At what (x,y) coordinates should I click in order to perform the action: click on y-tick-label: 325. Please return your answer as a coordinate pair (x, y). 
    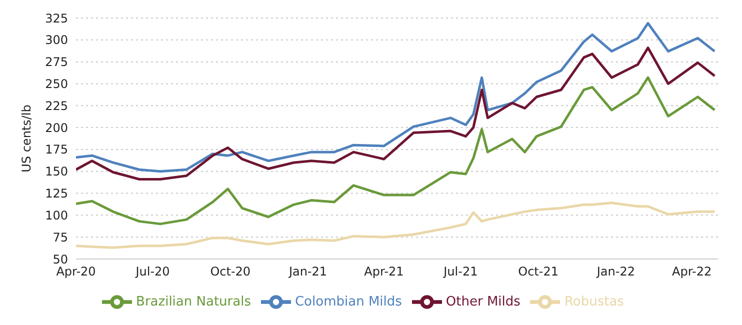
    Looking at the image, I should click on (56, 18).